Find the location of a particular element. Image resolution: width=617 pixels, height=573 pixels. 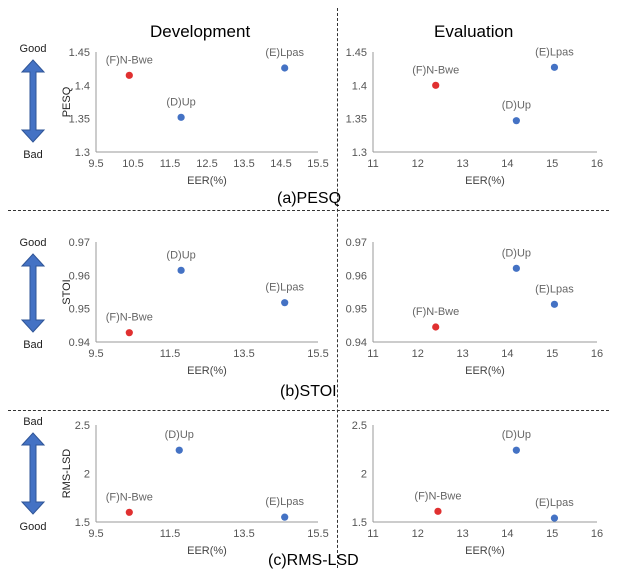

column-title-development: Development is located at coordinates (200, 31).